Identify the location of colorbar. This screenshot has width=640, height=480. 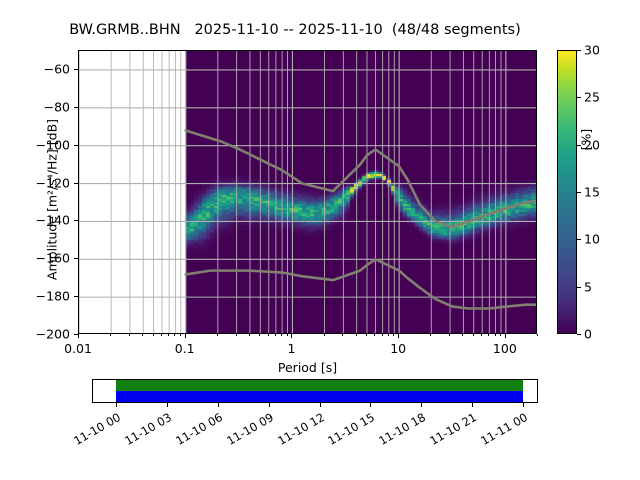
(567, 192).